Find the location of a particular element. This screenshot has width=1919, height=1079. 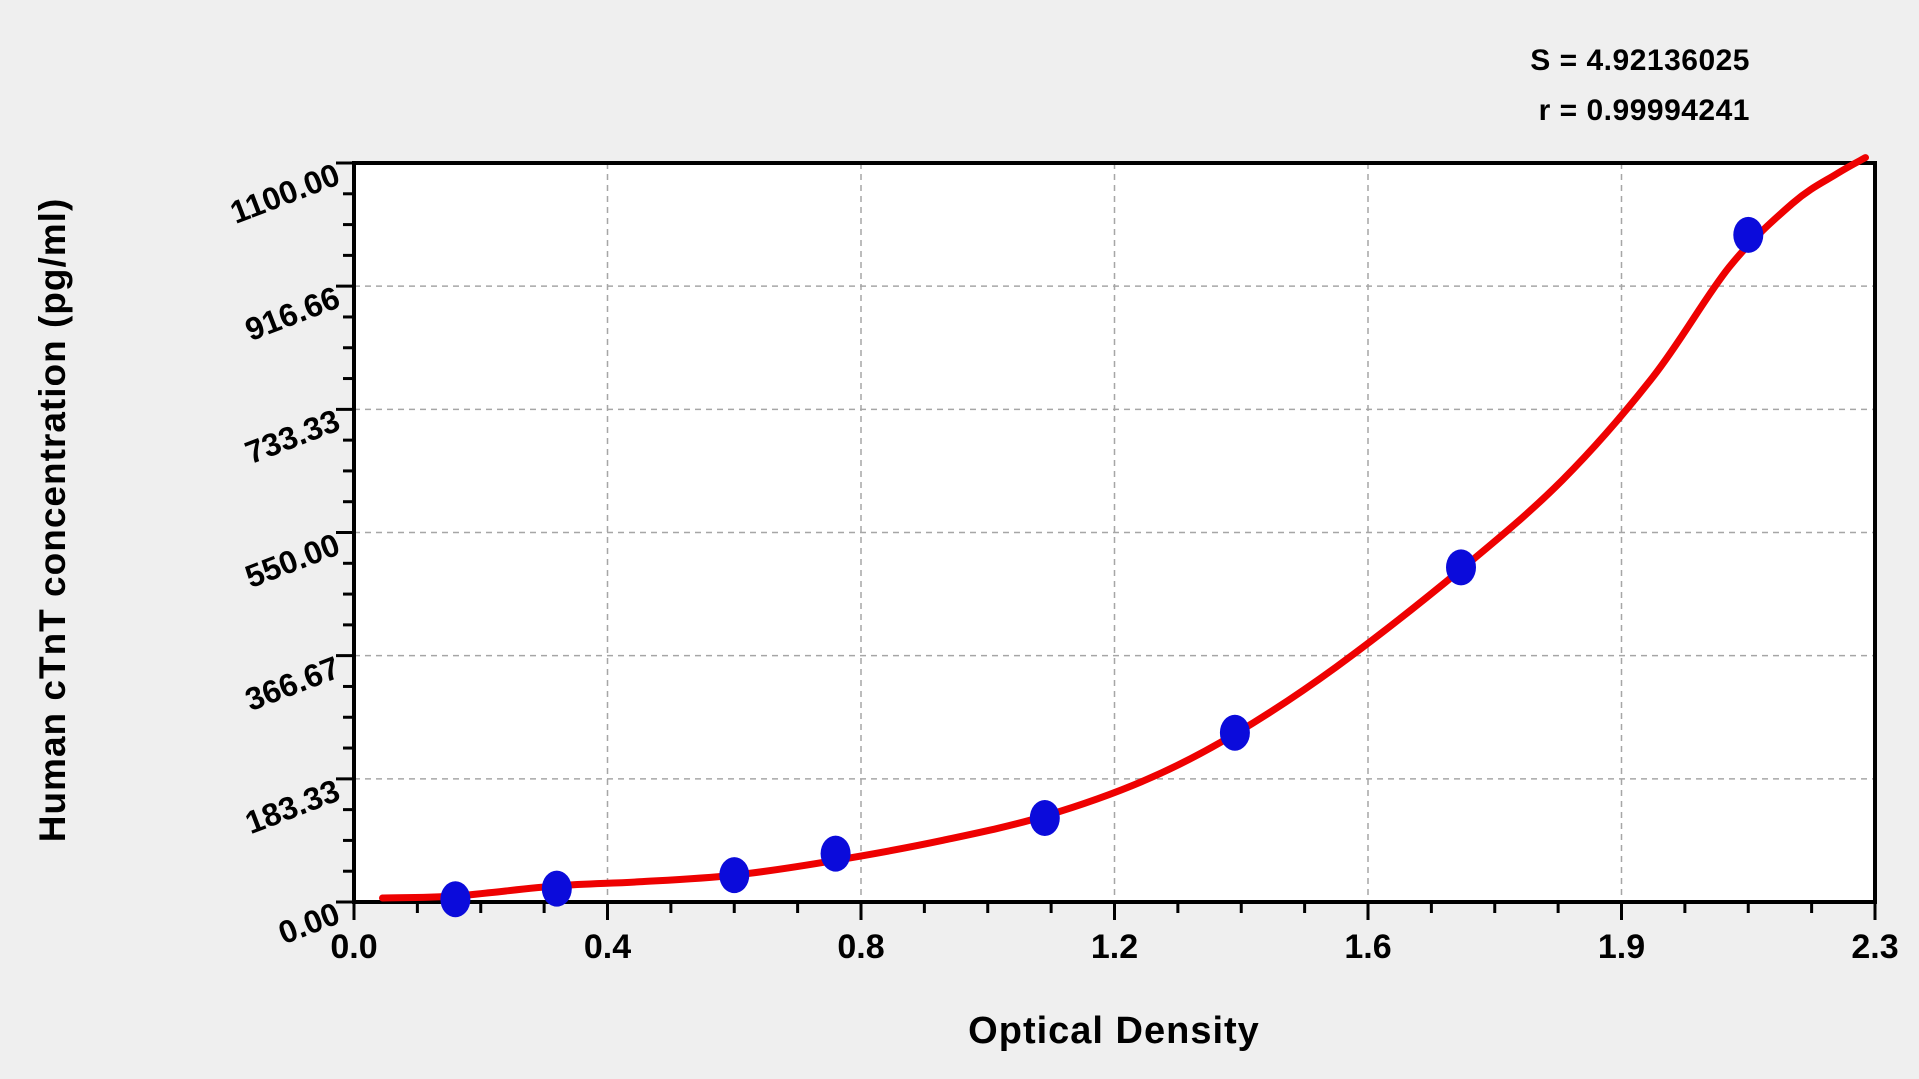

x-axis-title: Optical Density is located at coordinates (1114, 1031).